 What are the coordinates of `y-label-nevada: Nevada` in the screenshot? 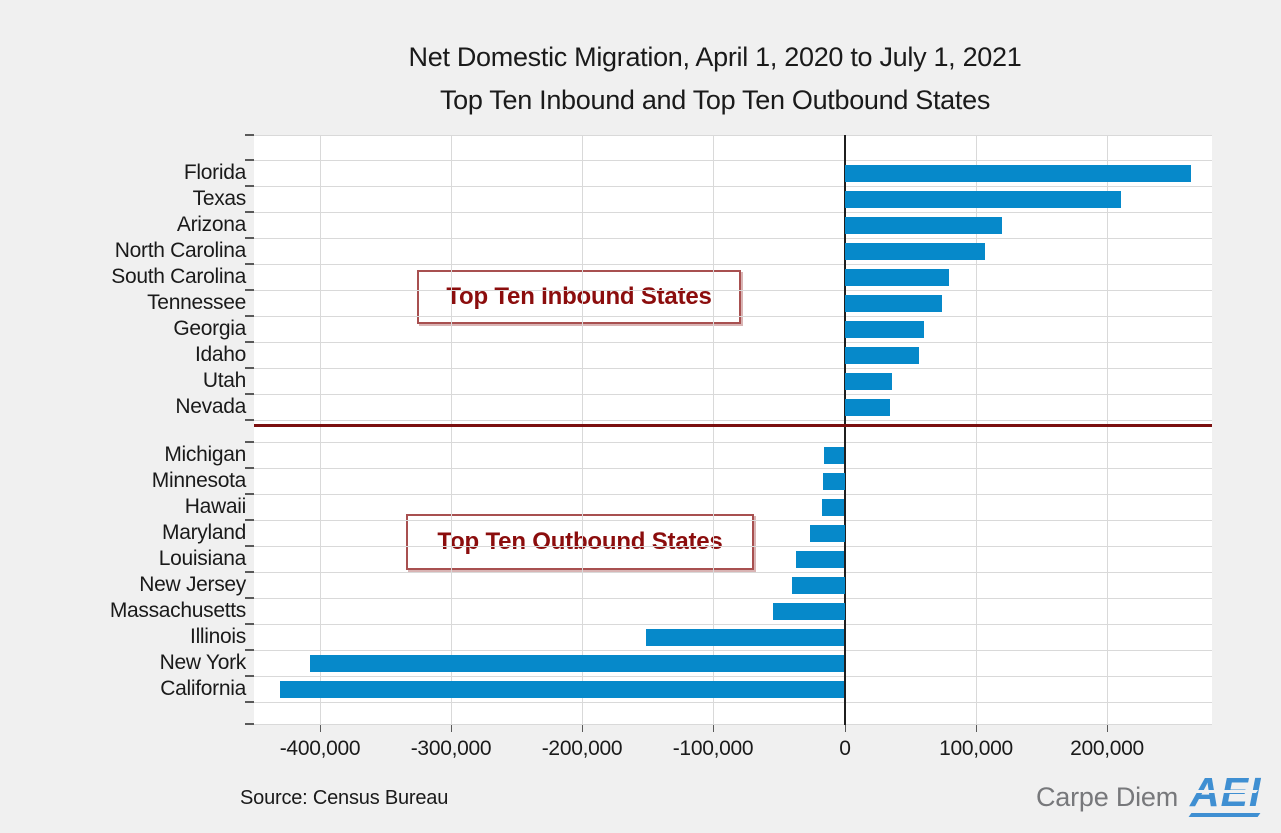 It's located at (210, 406).